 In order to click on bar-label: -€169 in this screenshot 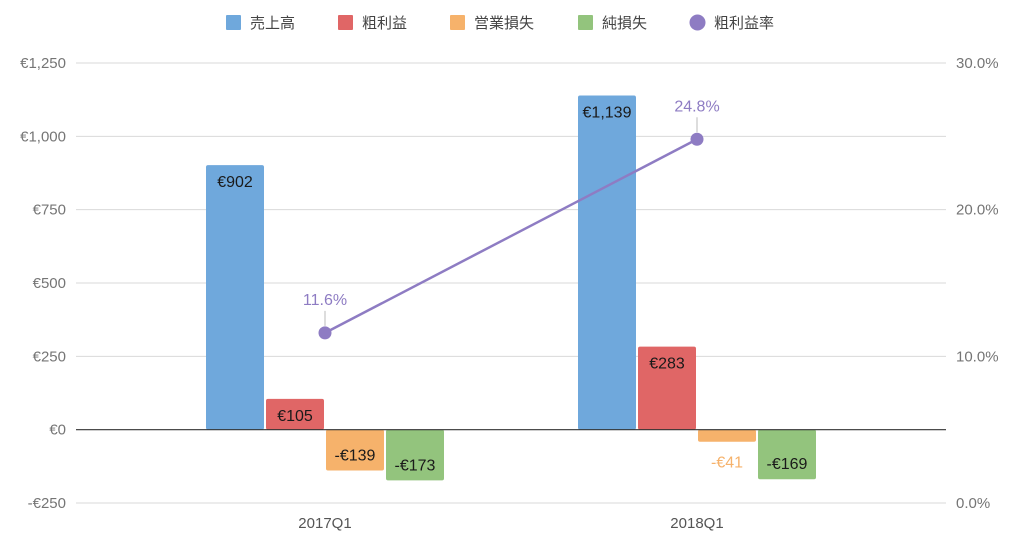, I will do `click(787, 464)`.